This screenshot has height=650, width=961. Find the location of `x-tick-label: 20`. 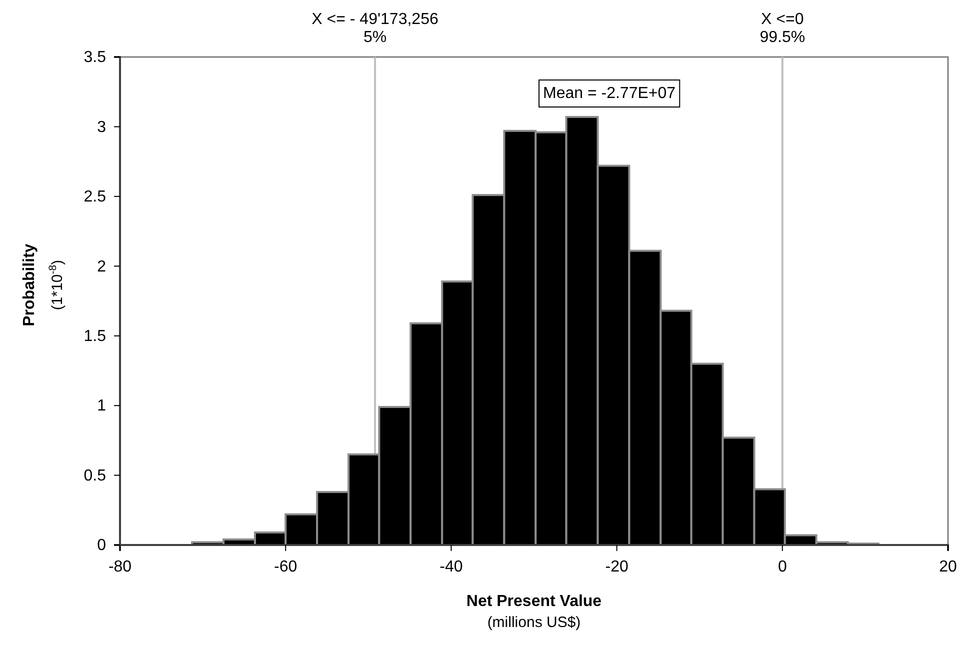

x-tick-label: 20 is located at coordinates (948, 567).